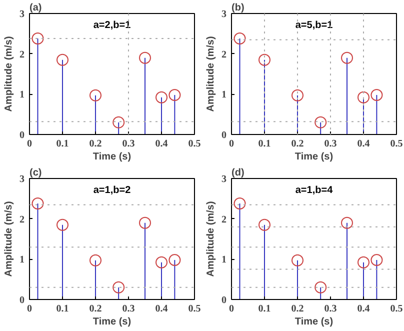 Image resolution: width=404 pixels, height=331 pixels. What do you see at coordinates (314, 190) in the screenshot?
I see `annotation: a=1,b=4` at bounding box center [314, 190].